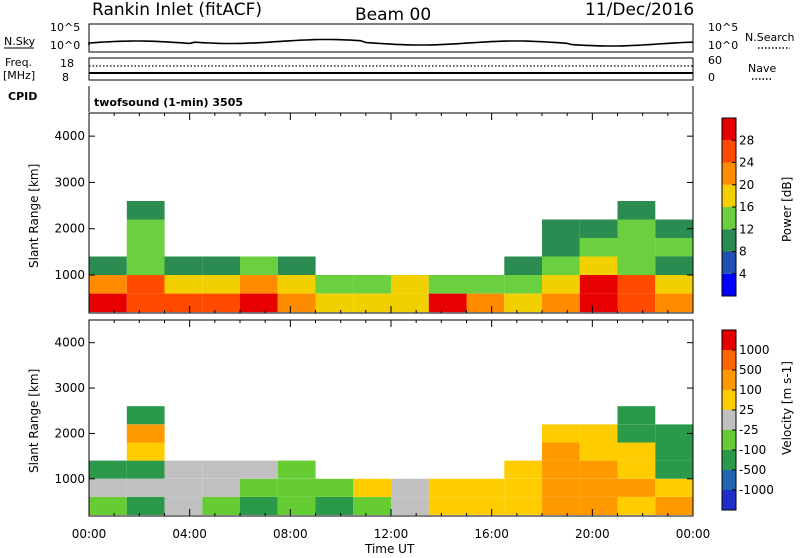 The image size is (800, 558). I want to click on xtick-label: 04:00, so click(189, 534).